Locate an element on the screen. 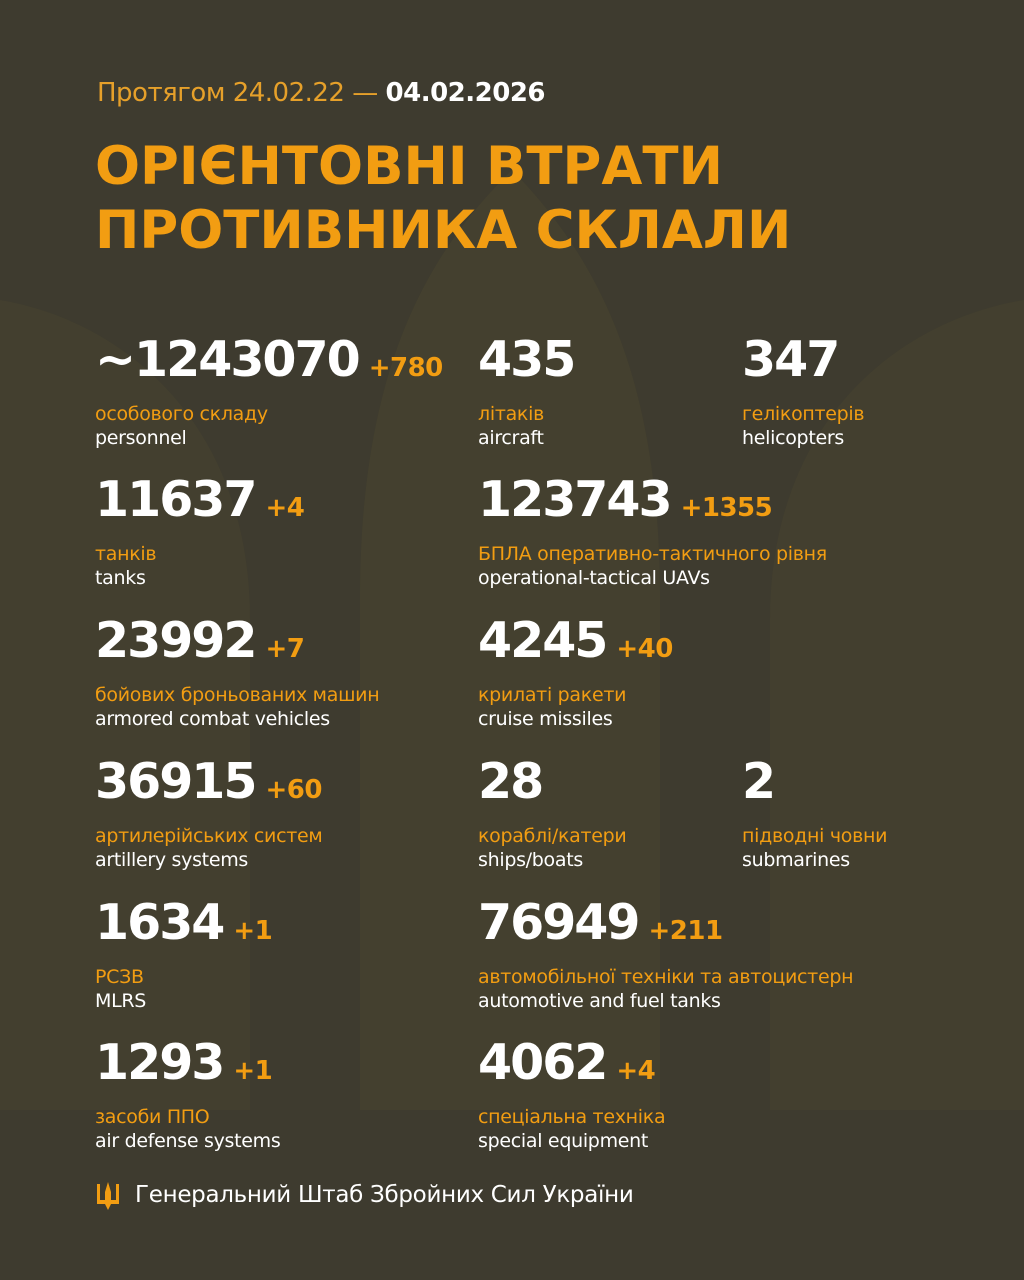  footer-text: Генеральний Штаб Збройних Сил України is located at coordinates (384, 1195).